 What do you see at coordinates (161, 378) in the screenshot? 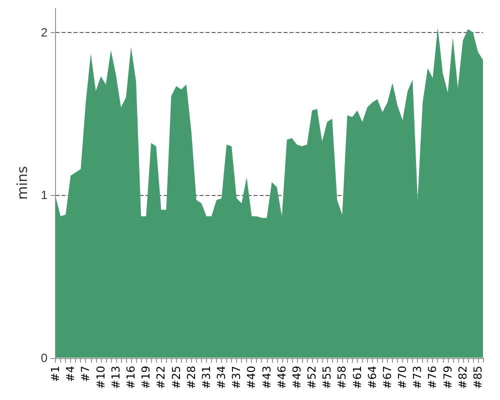
I see `x-tick-label: #22` at bounding box center [161, 378].